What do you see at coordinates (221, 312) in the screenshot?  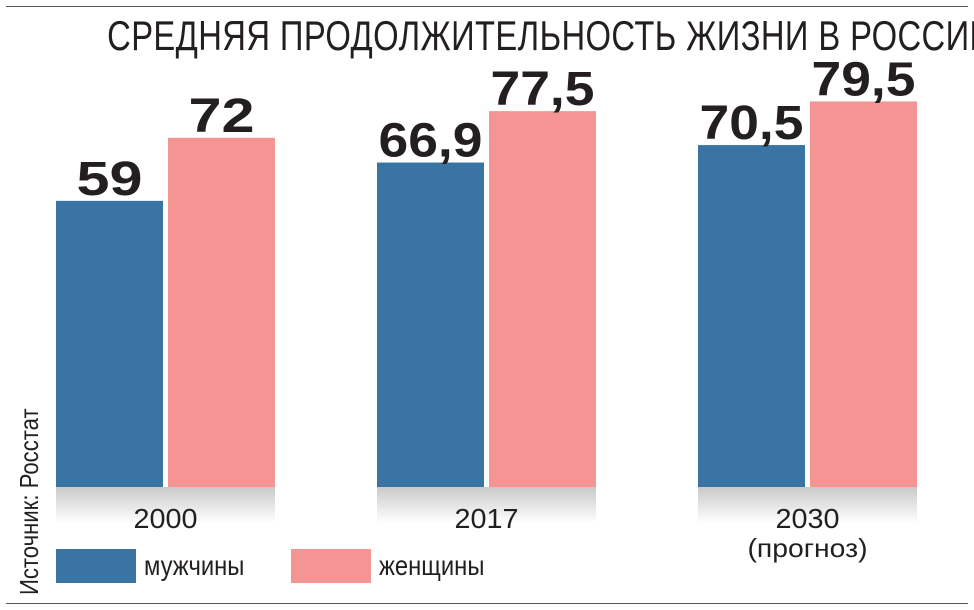 I see `bar-women-2000` at bounding box center [221, 312].